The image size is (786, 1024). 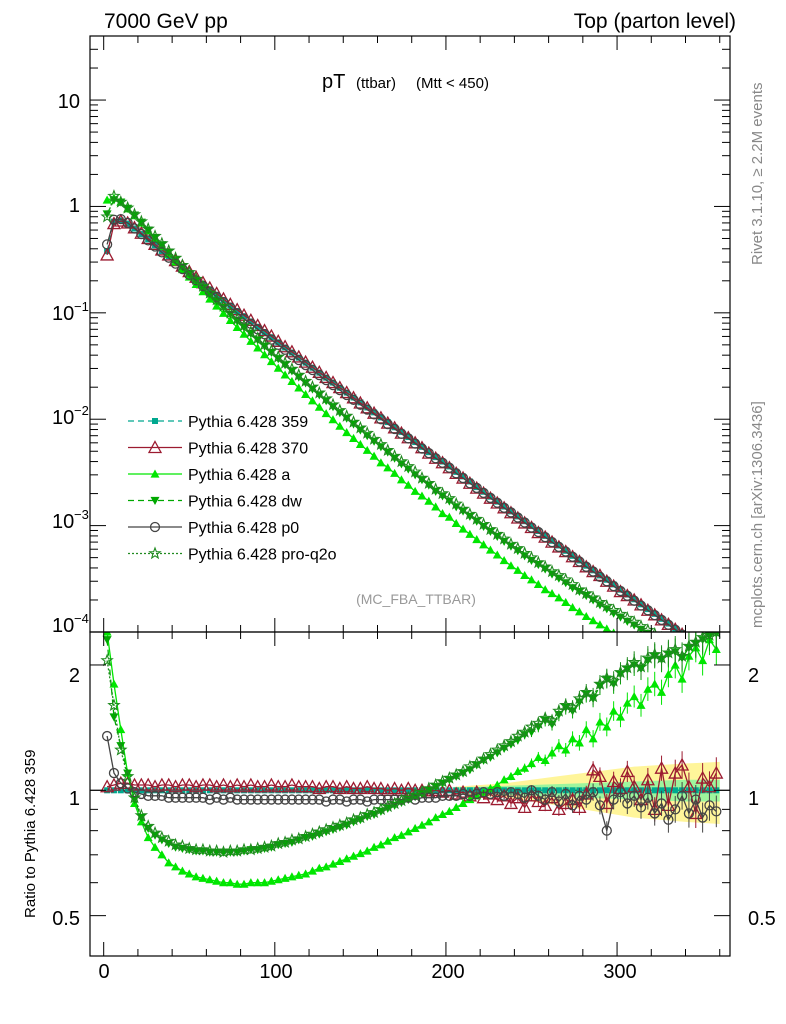 I want to click on main-ytick-1e-4-exp: −4, so click(x=81, y=618).